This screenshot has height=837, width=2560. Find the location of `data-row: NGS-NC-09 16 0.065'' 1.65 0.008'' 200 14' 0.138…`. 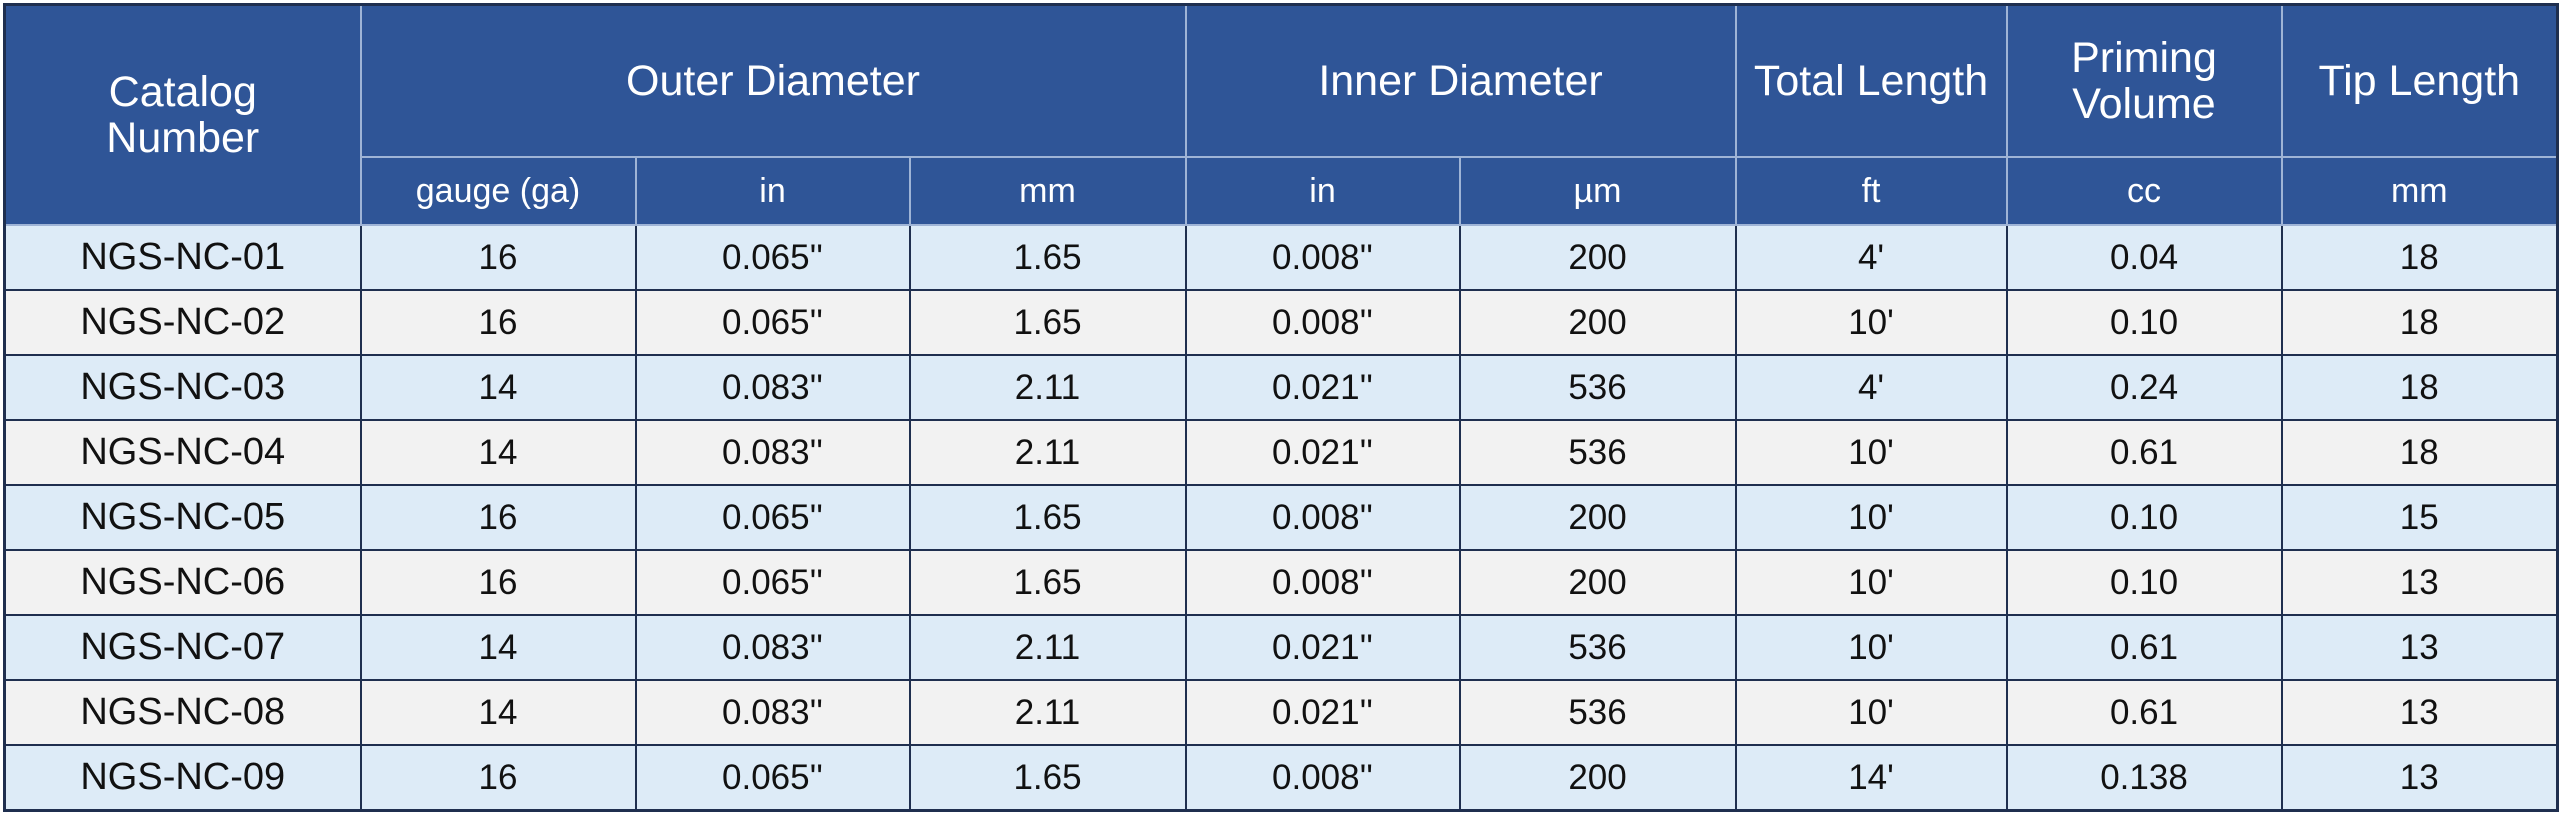

data-row: NGS-NC-09 16 0.065'' 1.65 0.008'' 200 14' 0.138… is located at coordinates (1281, 778).